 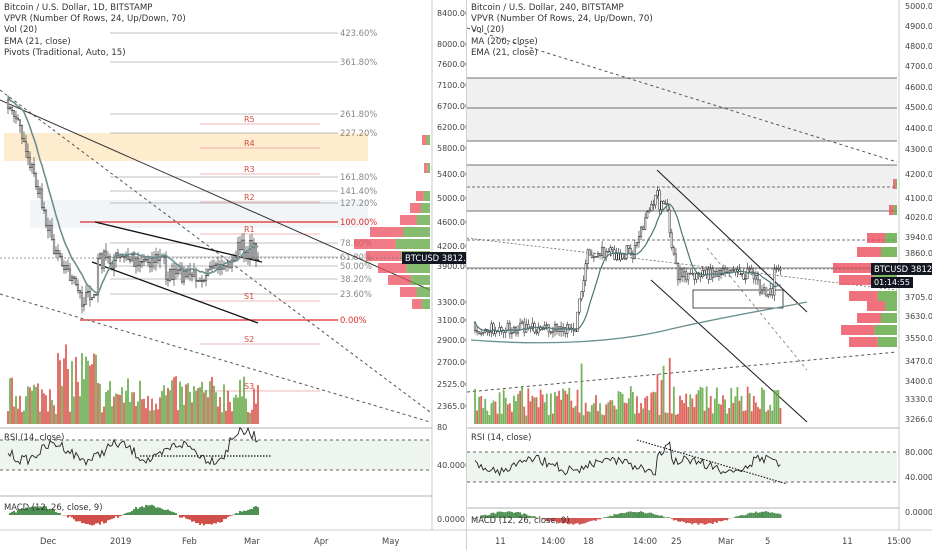 What do you see at coordinates (353, 320) in the screenshot?
I see `left-fib-label: 0.00%` at bounding box center [353, 320].